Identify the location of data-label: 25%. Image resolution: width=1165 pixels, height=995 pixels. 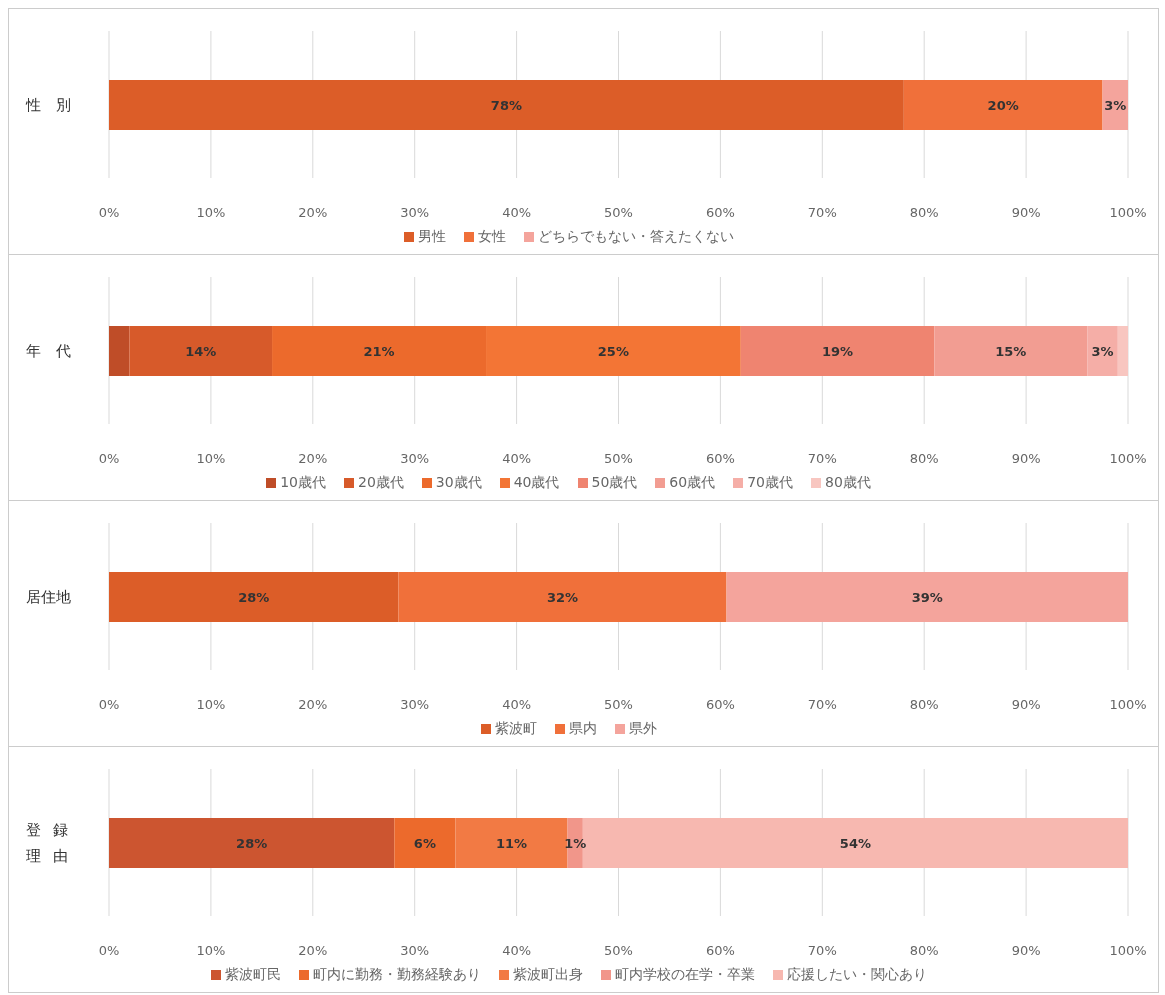
(613, 351).